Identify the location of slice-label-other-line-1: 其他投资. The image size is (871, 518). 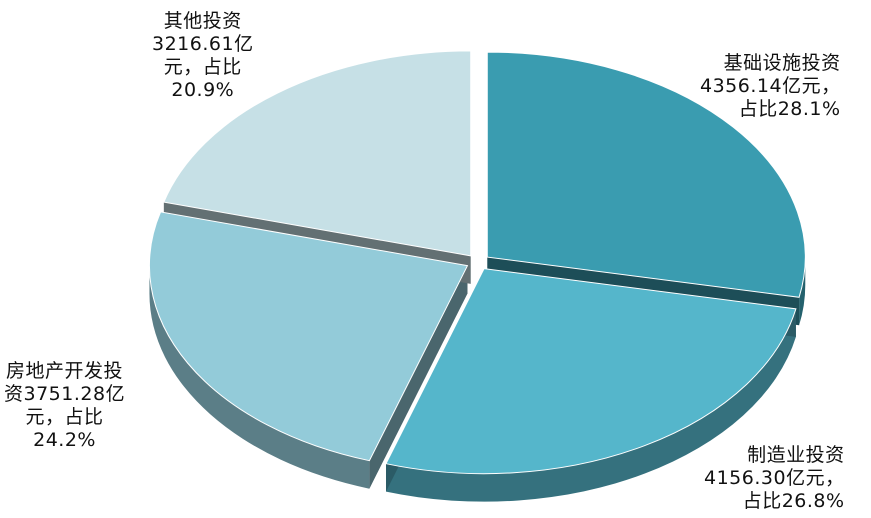
(202, 21).